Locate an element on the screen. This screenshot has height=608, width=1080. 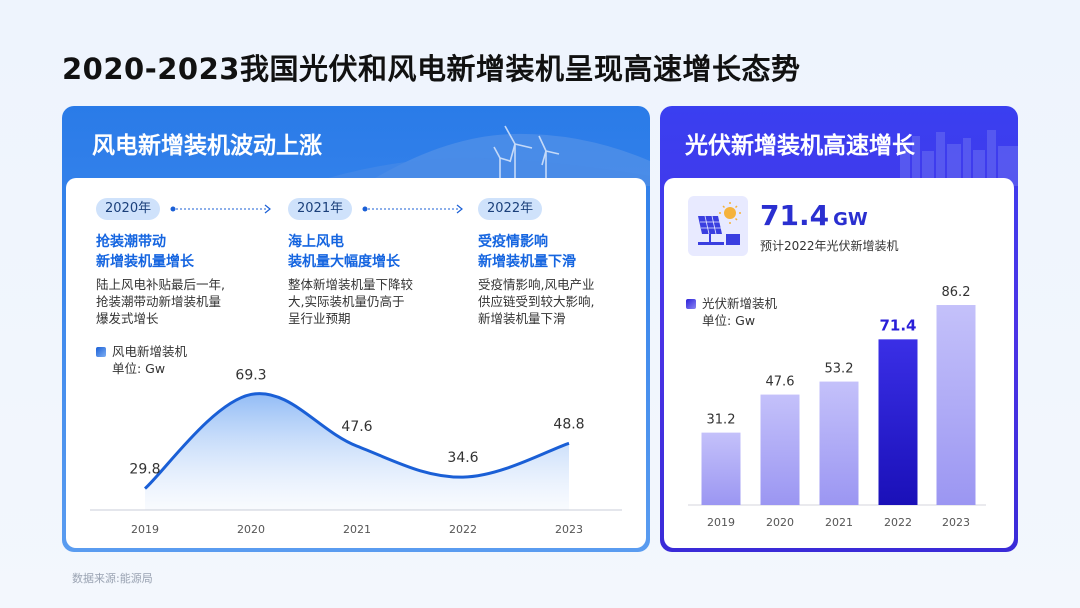
solar-data-label: 86.2 is located at coordinates (956, 292).